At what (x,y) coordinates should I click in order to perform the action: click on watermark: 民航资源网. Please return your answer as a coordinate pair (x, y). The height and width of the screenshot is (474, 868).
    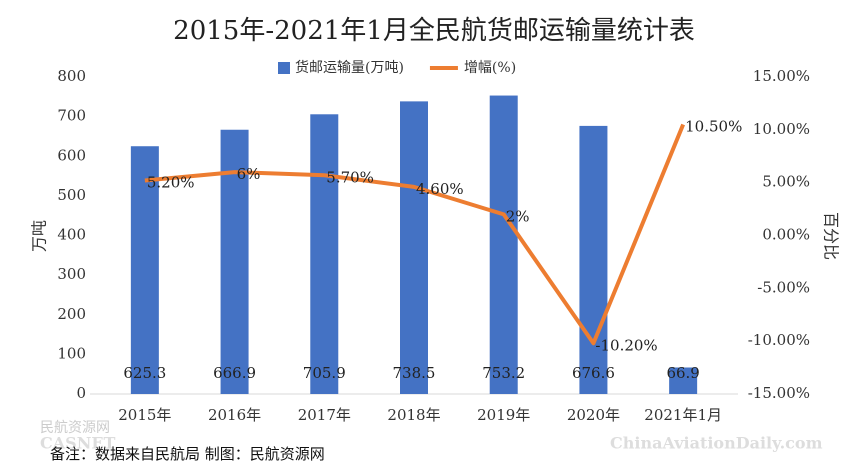
    Looking at the image, I should click on (75, 428).